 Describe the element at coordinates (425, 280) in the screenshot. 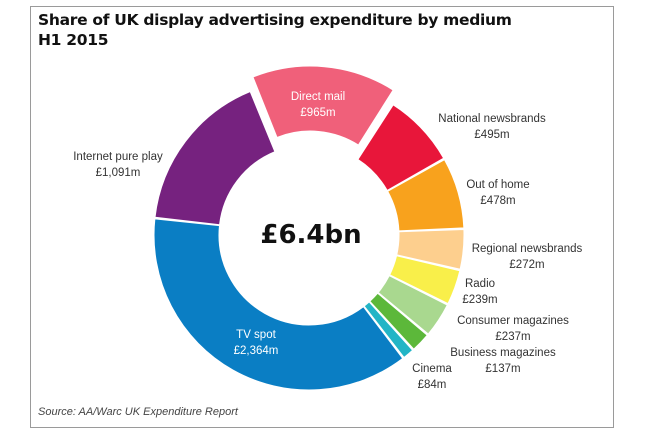

I see `slice-radio` at that location.